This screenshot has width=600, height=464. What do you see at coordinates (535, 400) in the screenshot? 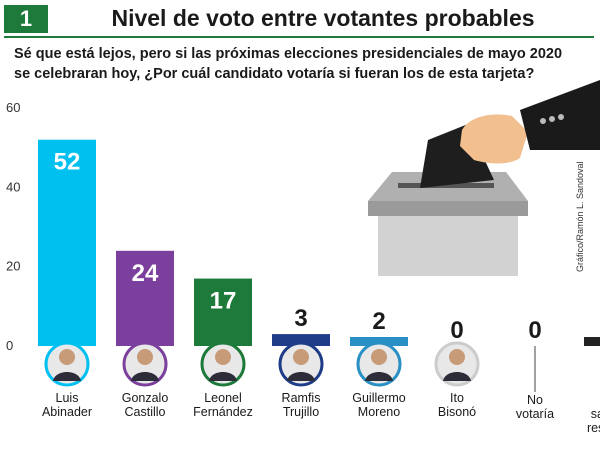
I see `category-label: No` at bounding box center [535, 400].